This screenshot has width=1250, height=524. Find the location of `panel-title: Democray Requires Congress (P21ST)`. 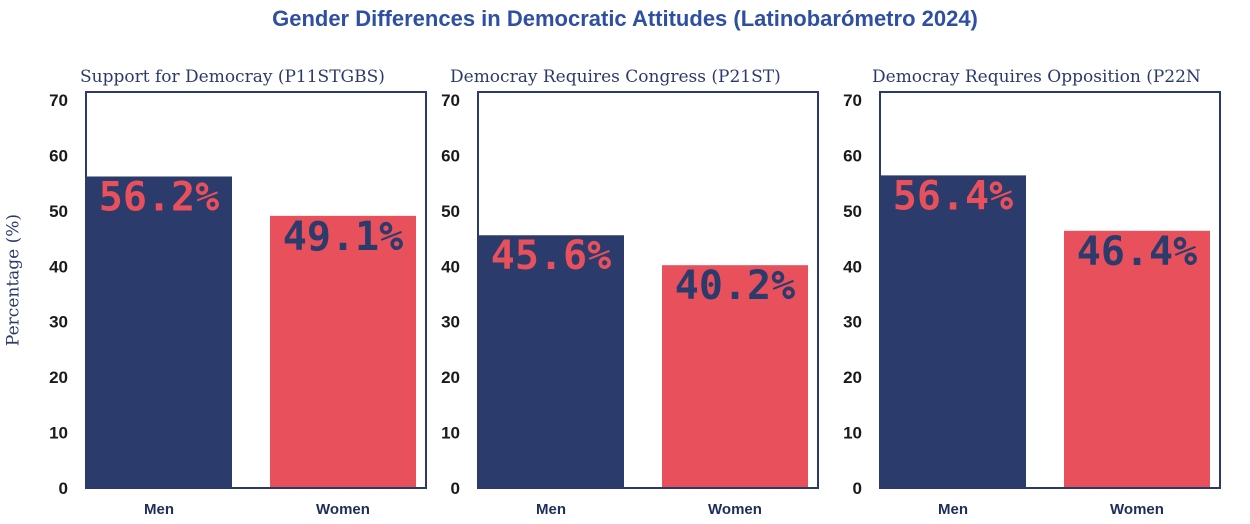

panel-title: Democray Requires Congress (P21ST) is located at coordinates (615, 77).